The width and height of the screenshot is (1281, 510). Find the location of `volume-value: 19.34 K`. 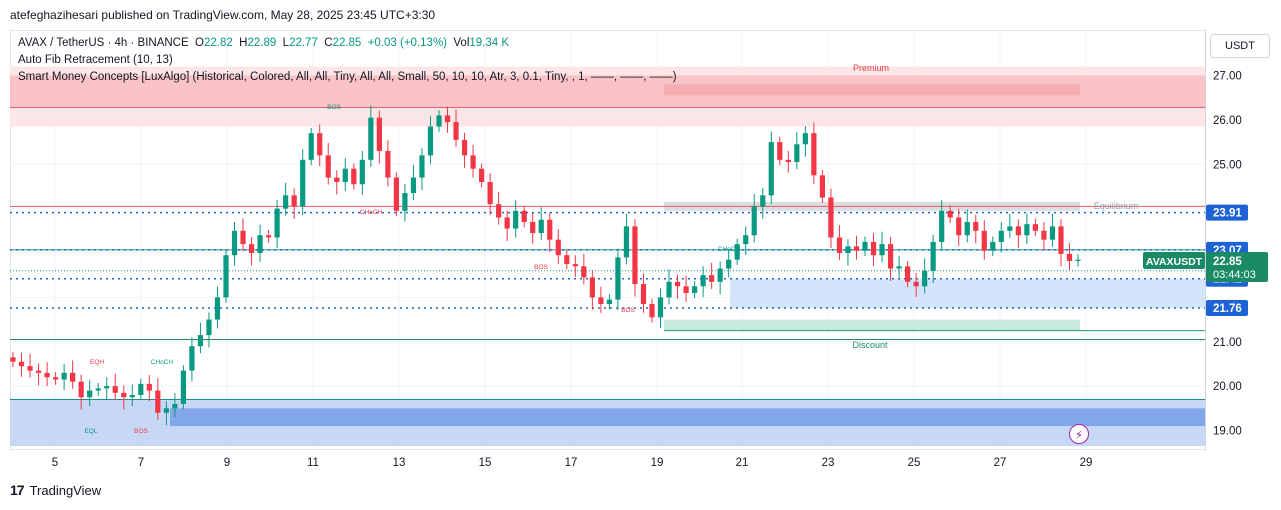

volume-value: 19.34 K is located at coordinates (489, 43).